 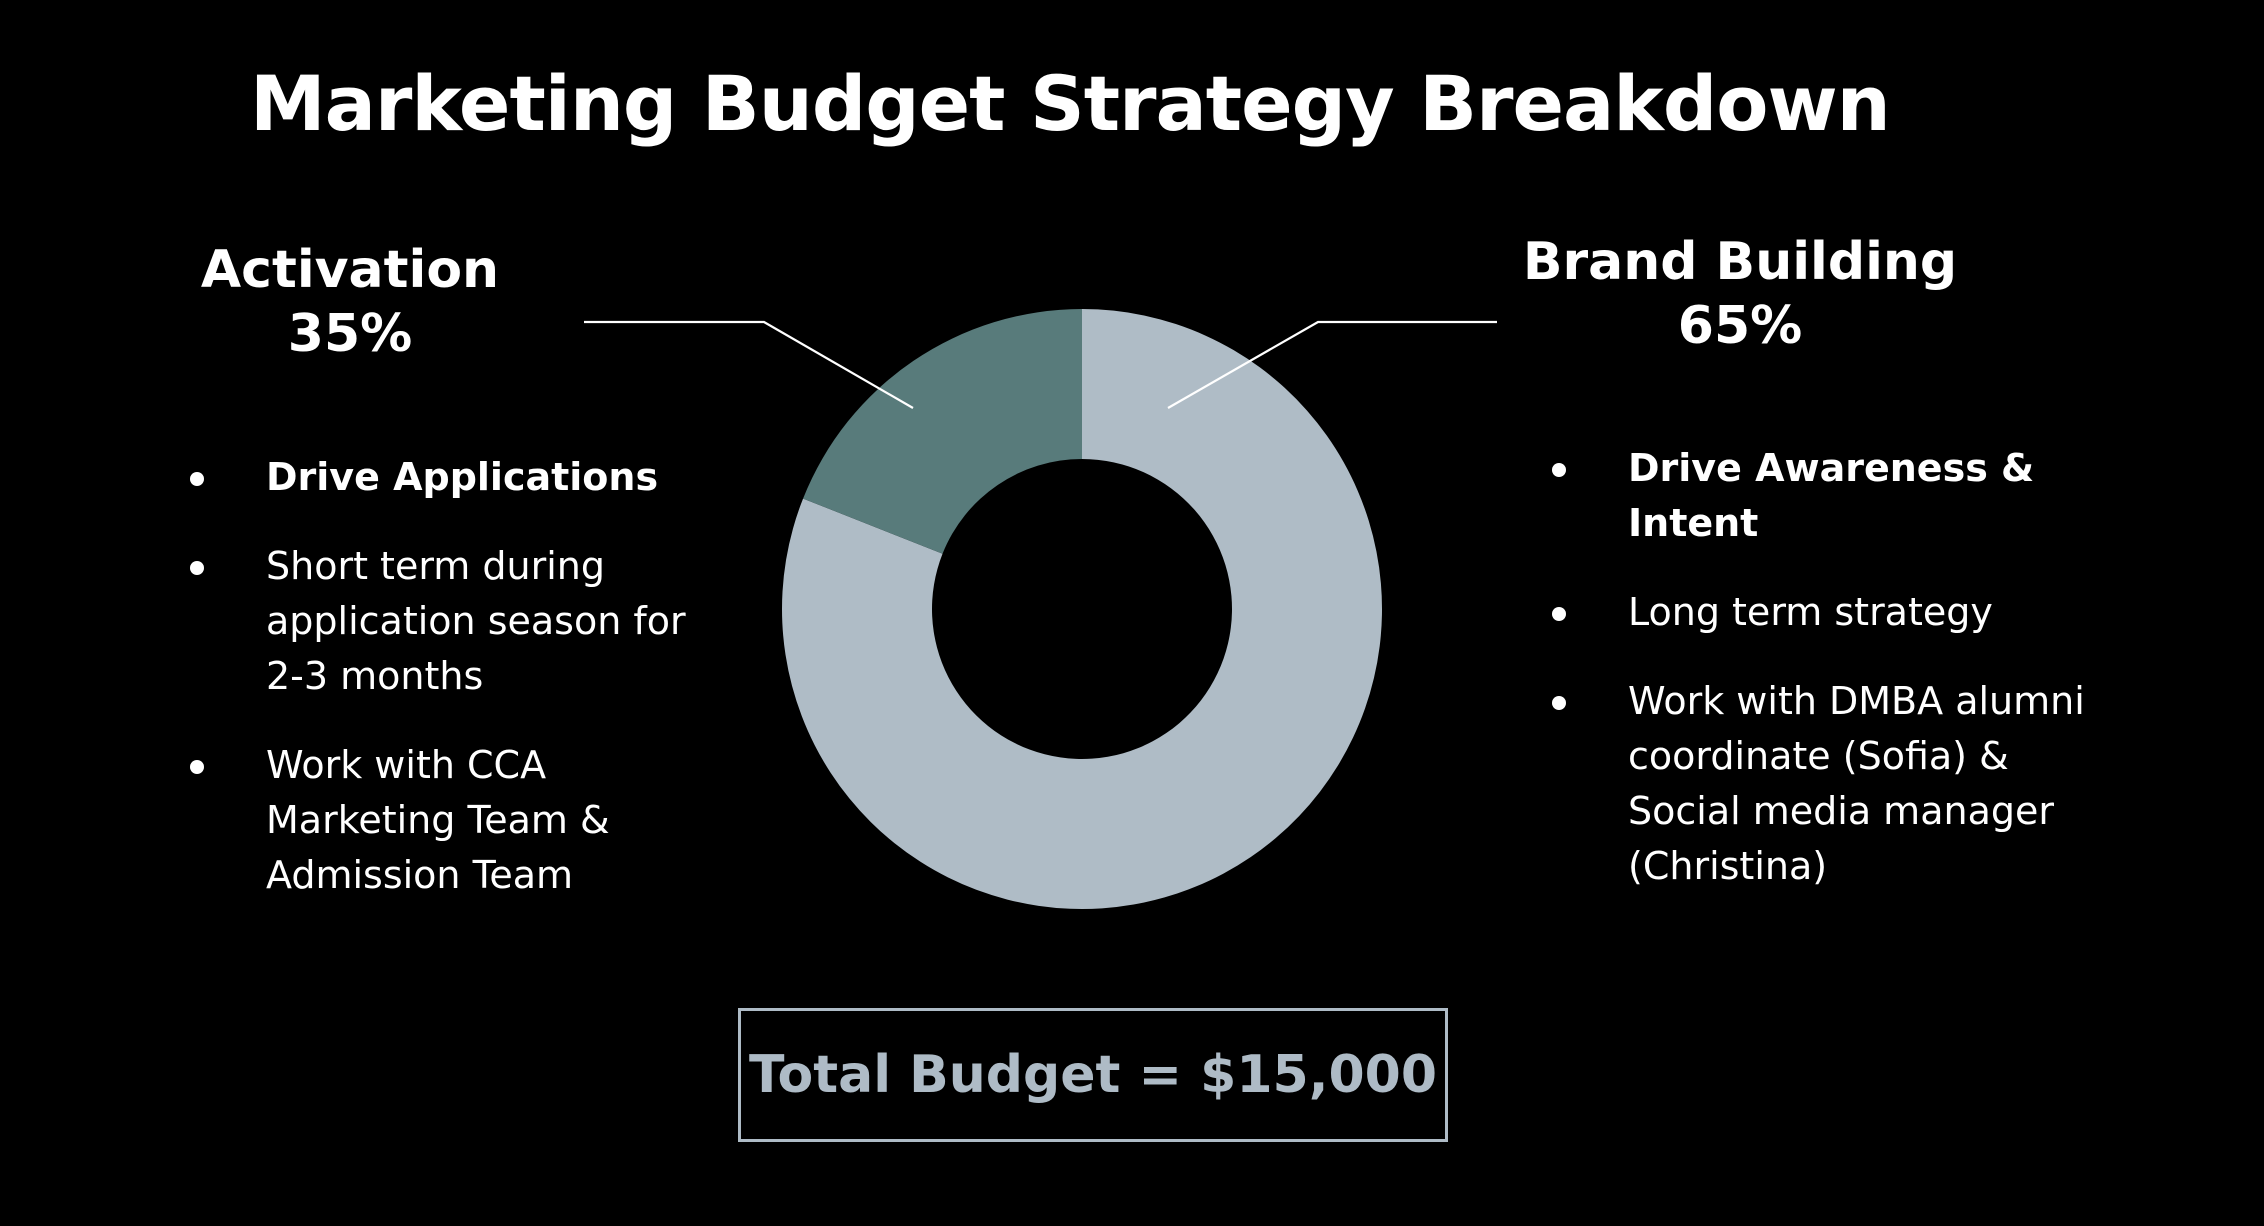 I want to click on total-budget-label: Total Budget = $15,000, so click(x=1092, y=1075).